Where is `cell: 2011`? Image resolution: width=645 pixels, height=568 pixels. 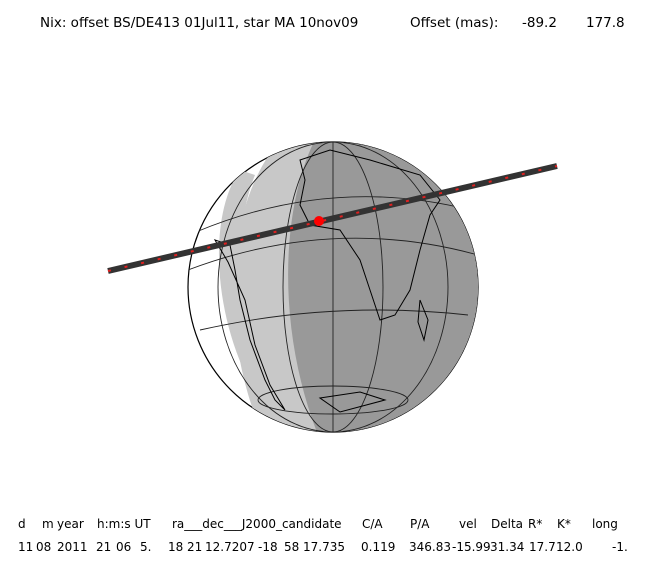 cell: 2011 is located at coordinates (72, 547).